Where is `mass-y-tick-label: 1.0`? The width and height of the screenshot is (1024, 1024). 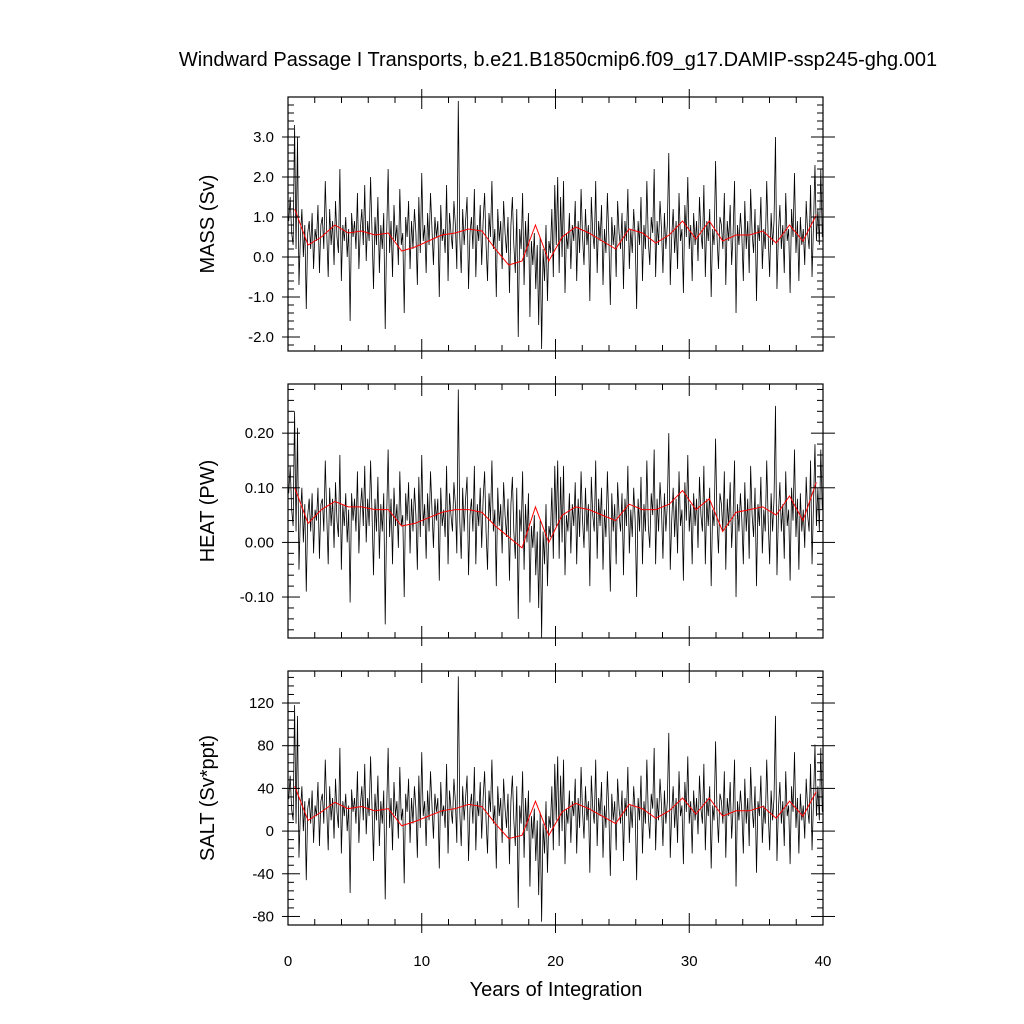
mass-y-tick-label: 1.0 is located at coordinates (263, 217).